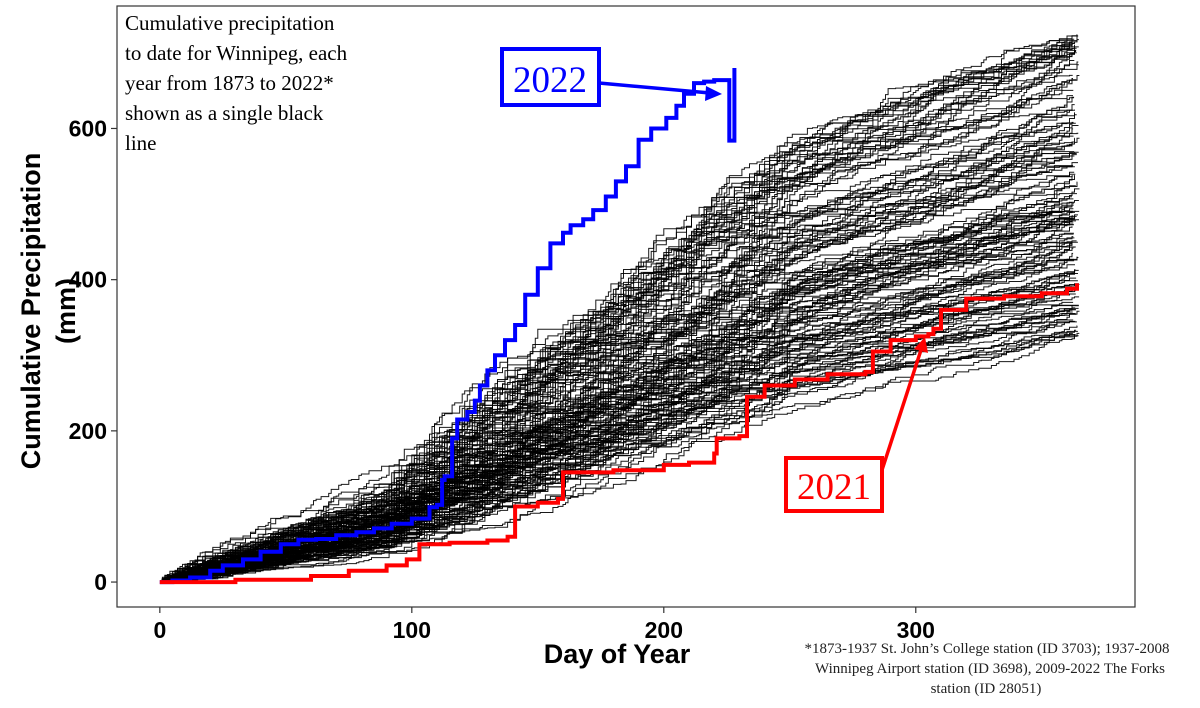 Image resolution: width=1200 pixels, height=708 pixels. I want to click on callout-2022-arrowhead, so click(713, 93).